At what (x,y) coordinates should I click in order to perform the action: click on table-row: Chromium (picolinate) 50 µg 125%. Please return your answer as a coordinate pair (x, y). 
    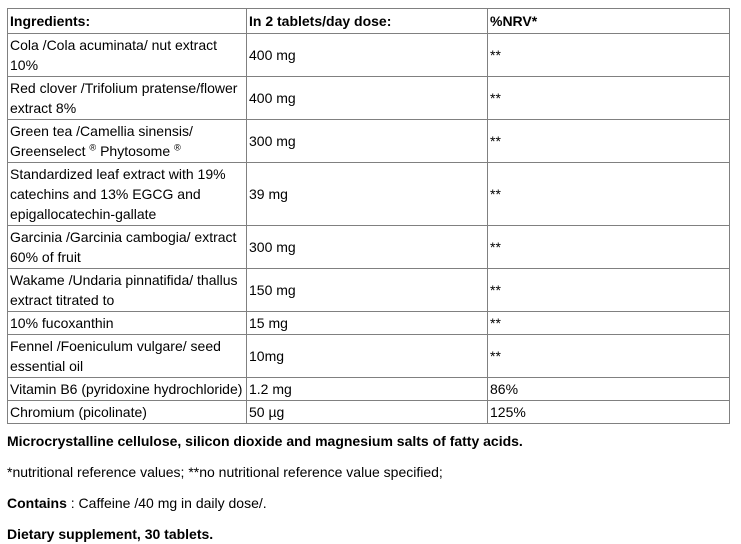
    Looking at the image, I should click on (368, 412).